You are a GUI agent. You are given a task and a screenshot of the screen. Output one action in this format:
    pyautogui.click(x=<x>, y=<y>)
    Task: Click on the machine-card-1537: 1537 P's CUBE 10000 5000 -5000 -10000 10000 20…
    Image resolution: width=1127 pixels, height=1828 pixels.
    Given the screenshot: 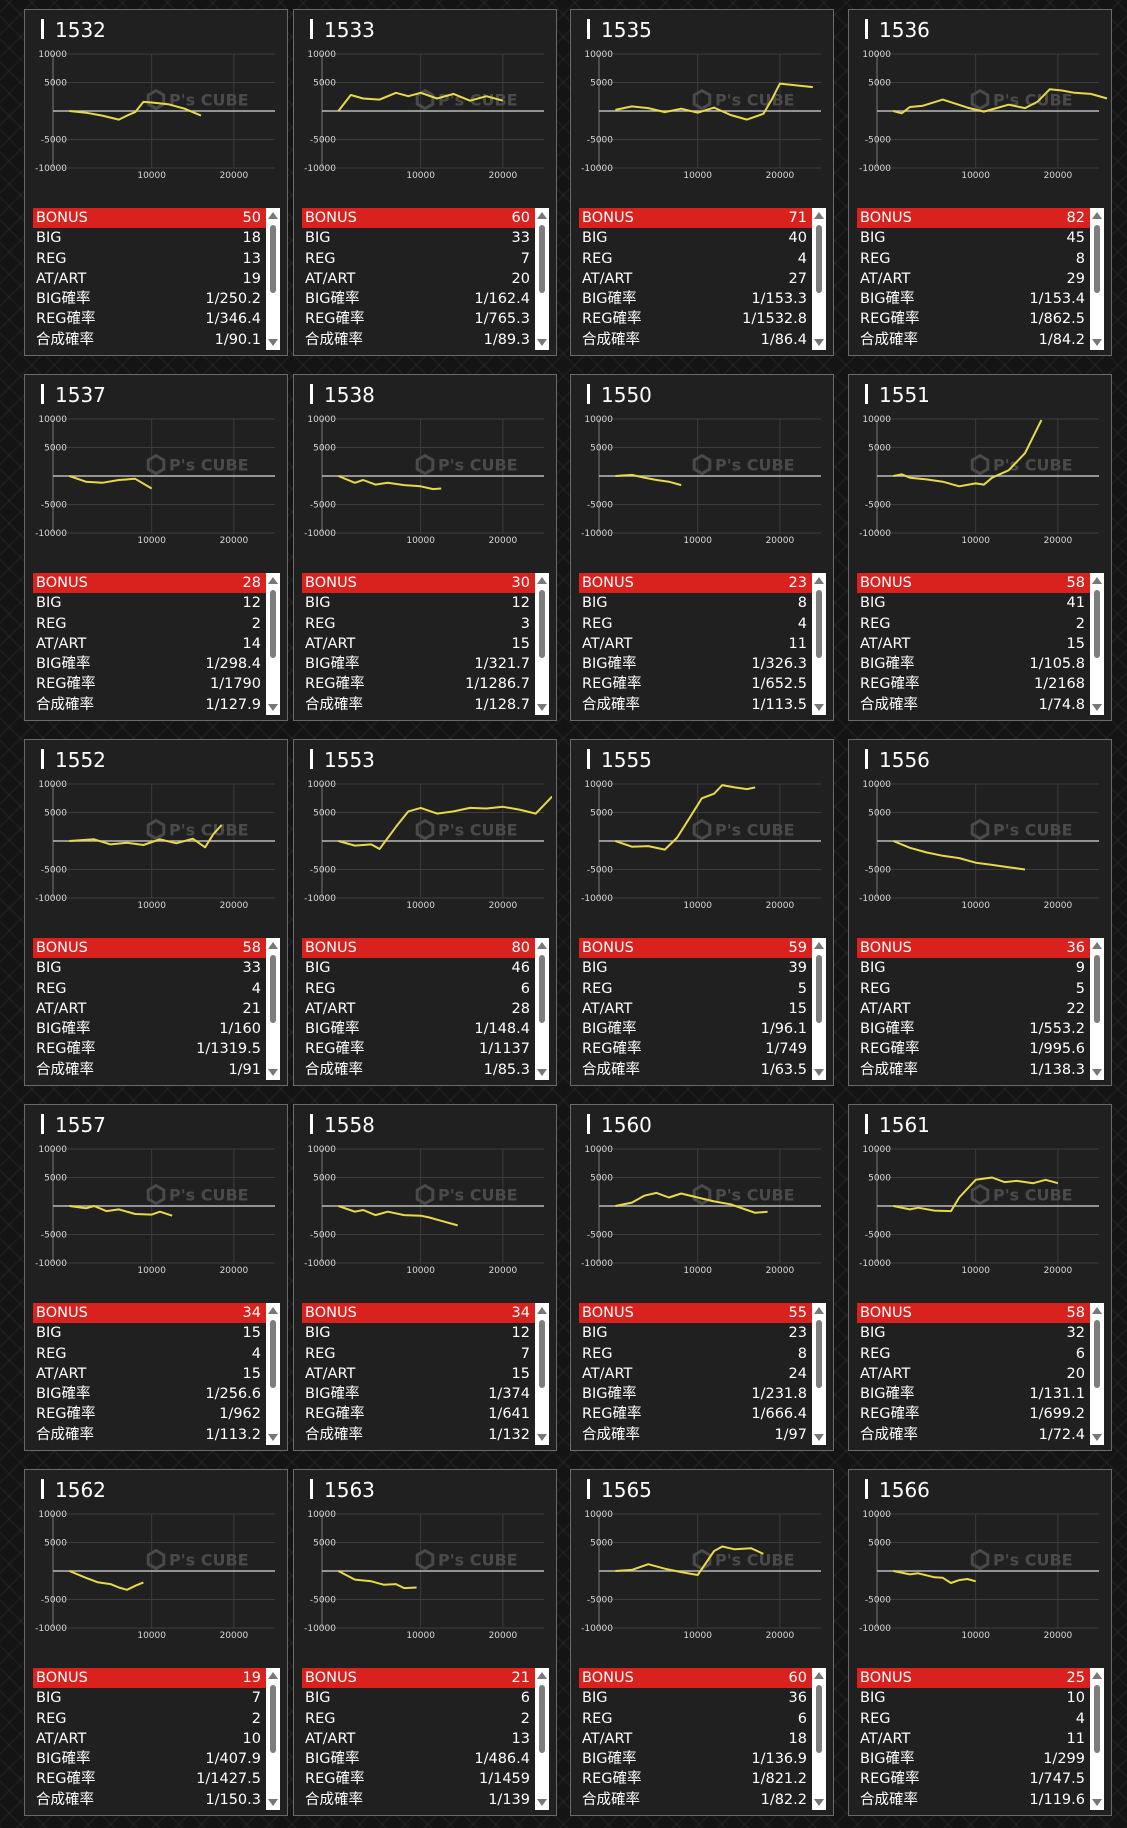 What is the action you would take?
    pyautogui.click(x=156, y=547)
    